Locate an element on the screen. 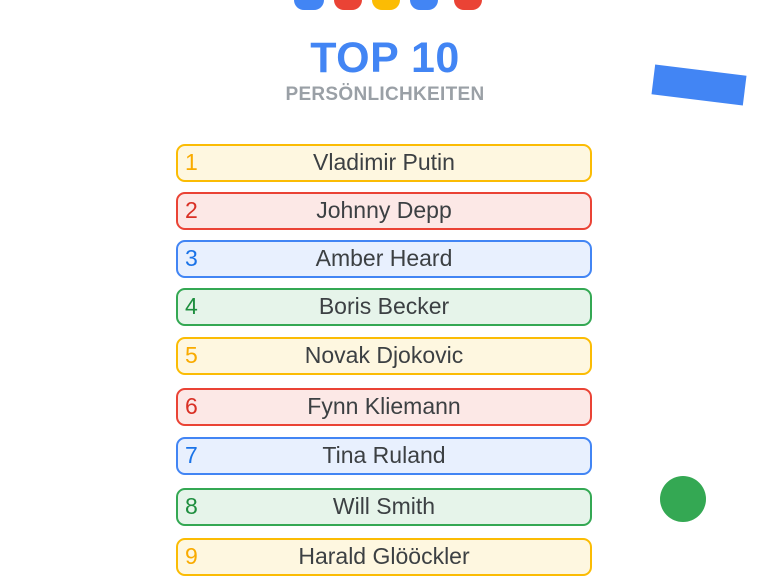 Image resolution: width=770 pixels, height=578 pixels. ranking-row: 2 Johnny Depp is located at coordinates (384, 211).